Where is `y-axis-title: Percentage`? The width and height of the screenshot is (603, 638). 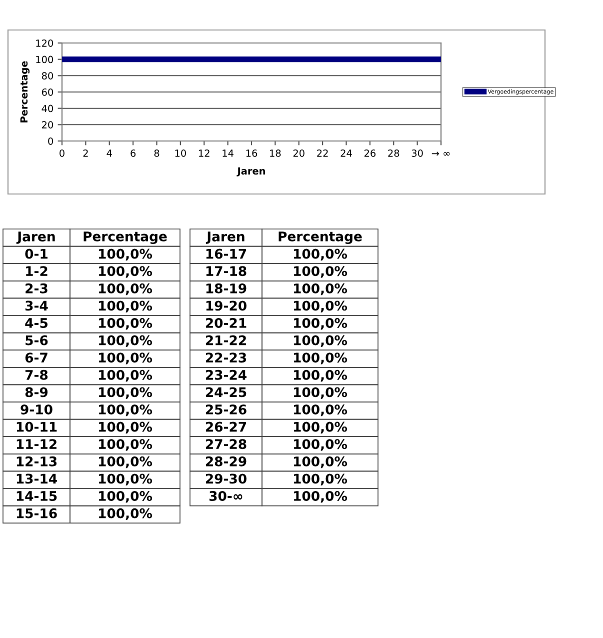 y-axis-title: Percentage is located at coordinates (25, 91).